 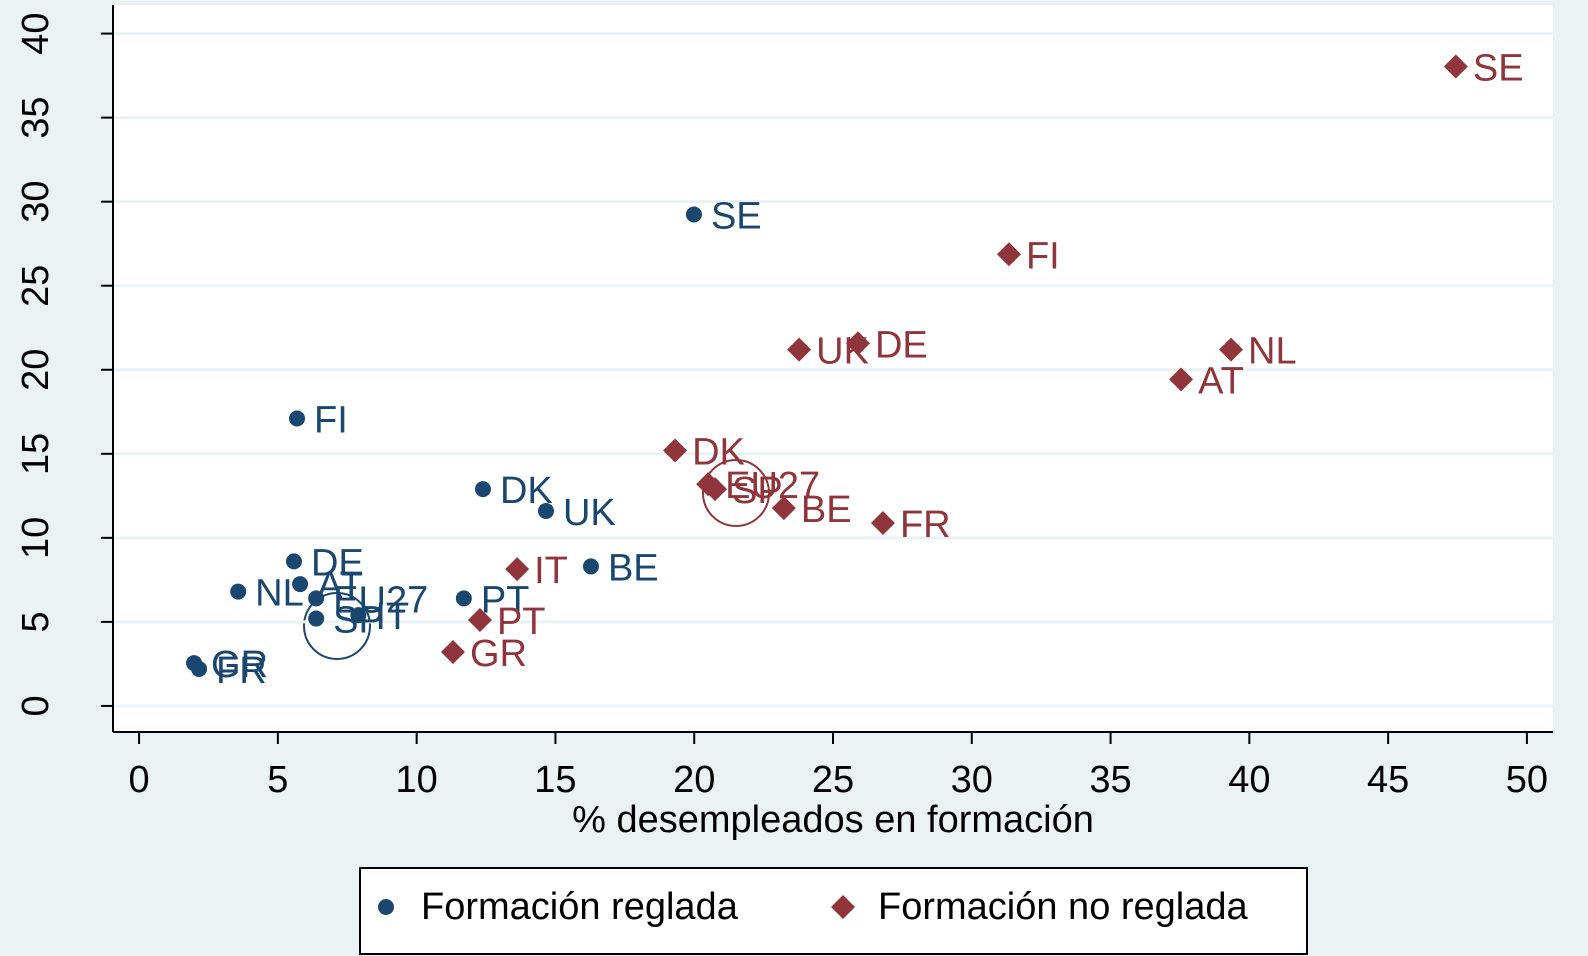 I want to click on legend-label: Formación no reglada, so click(x=1063, y=907).